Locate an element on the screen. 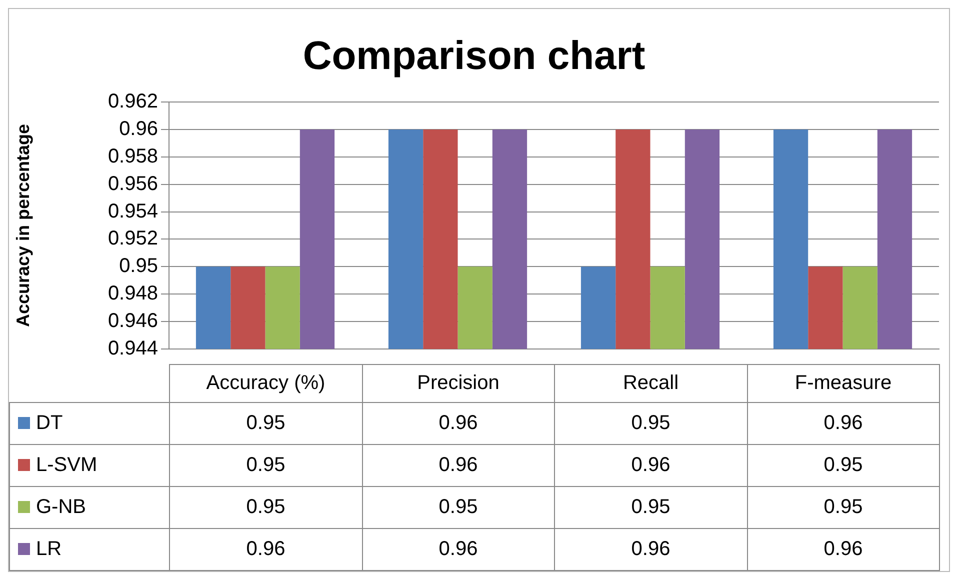 This screenshot has height=575, width=956. legend-label: DT is located at coordinates (90, 423).